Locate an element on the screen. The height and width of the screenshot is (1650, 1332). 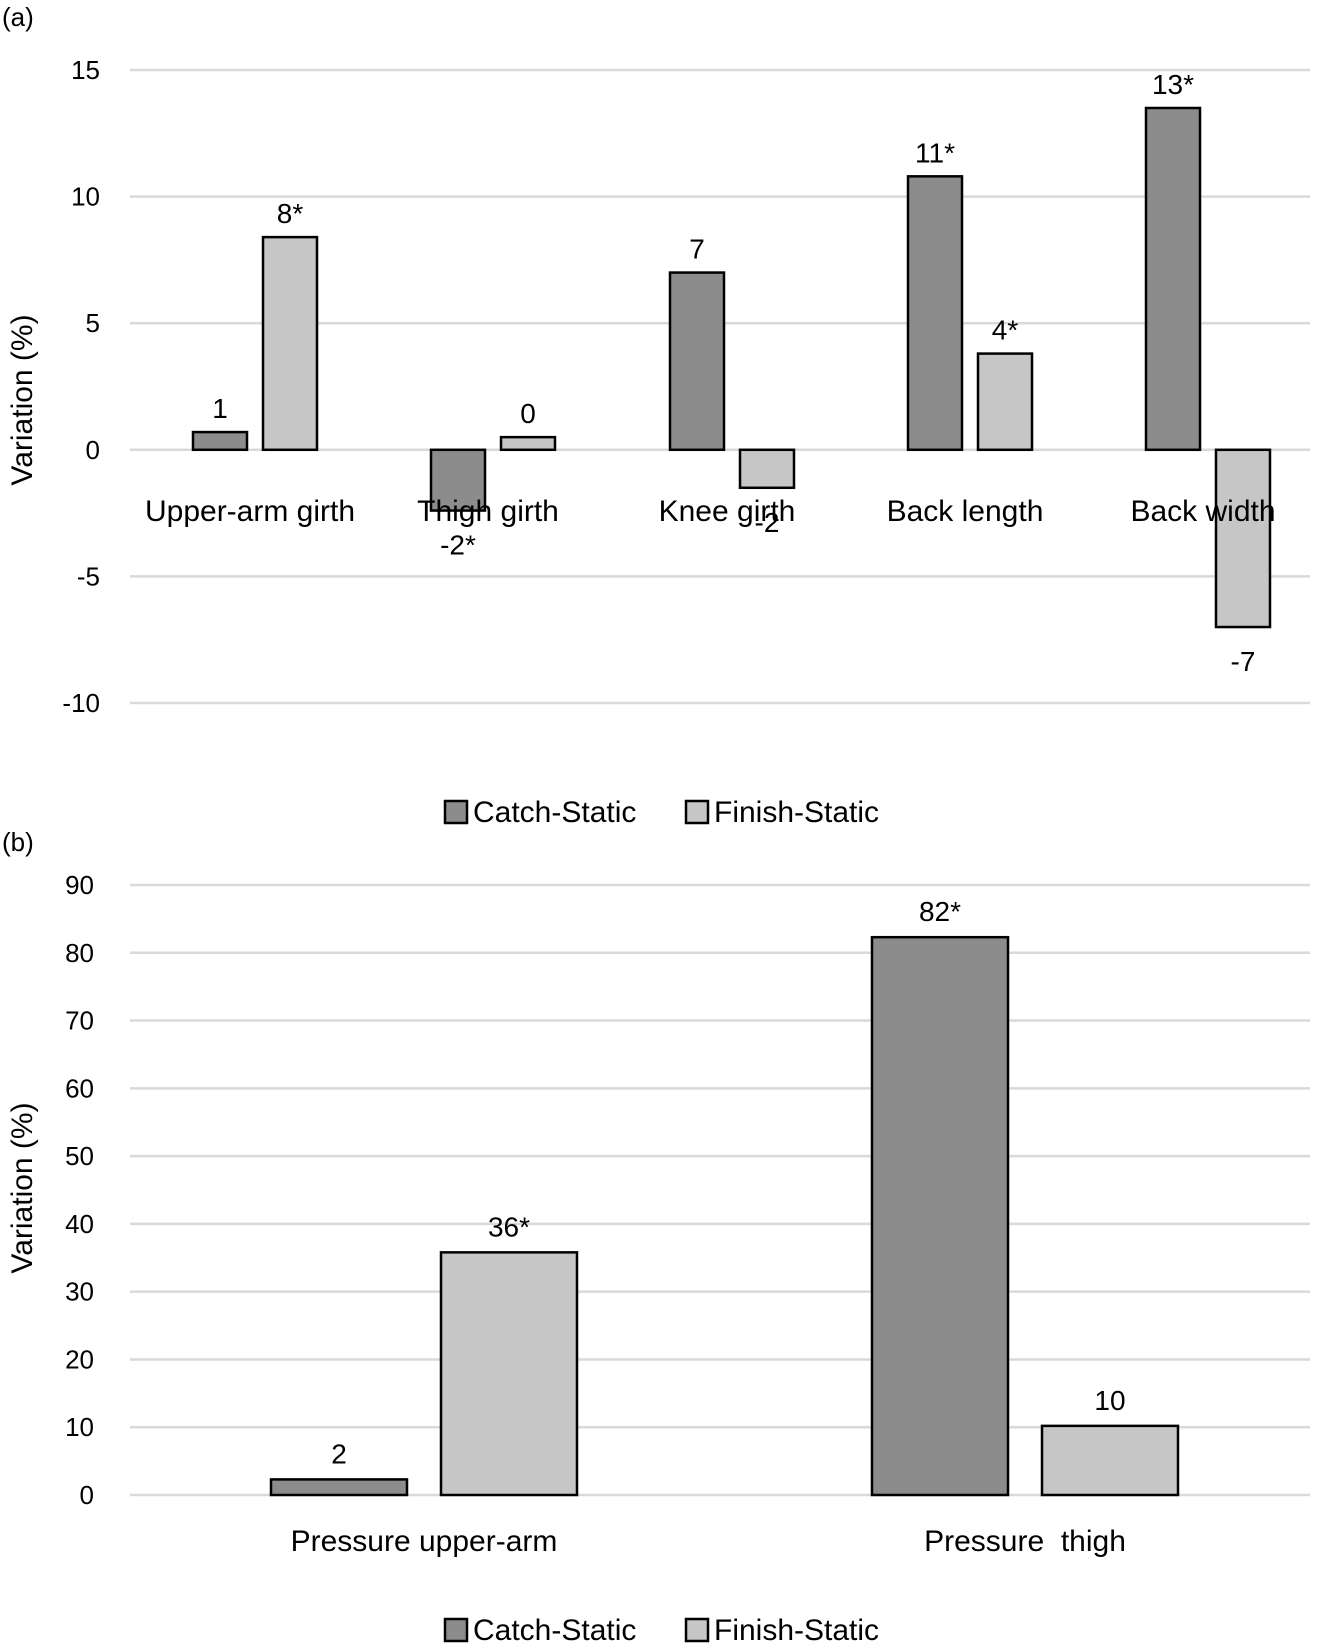
legend-b-catch-label: Catch-Static is located at coordinates (554, 1630).